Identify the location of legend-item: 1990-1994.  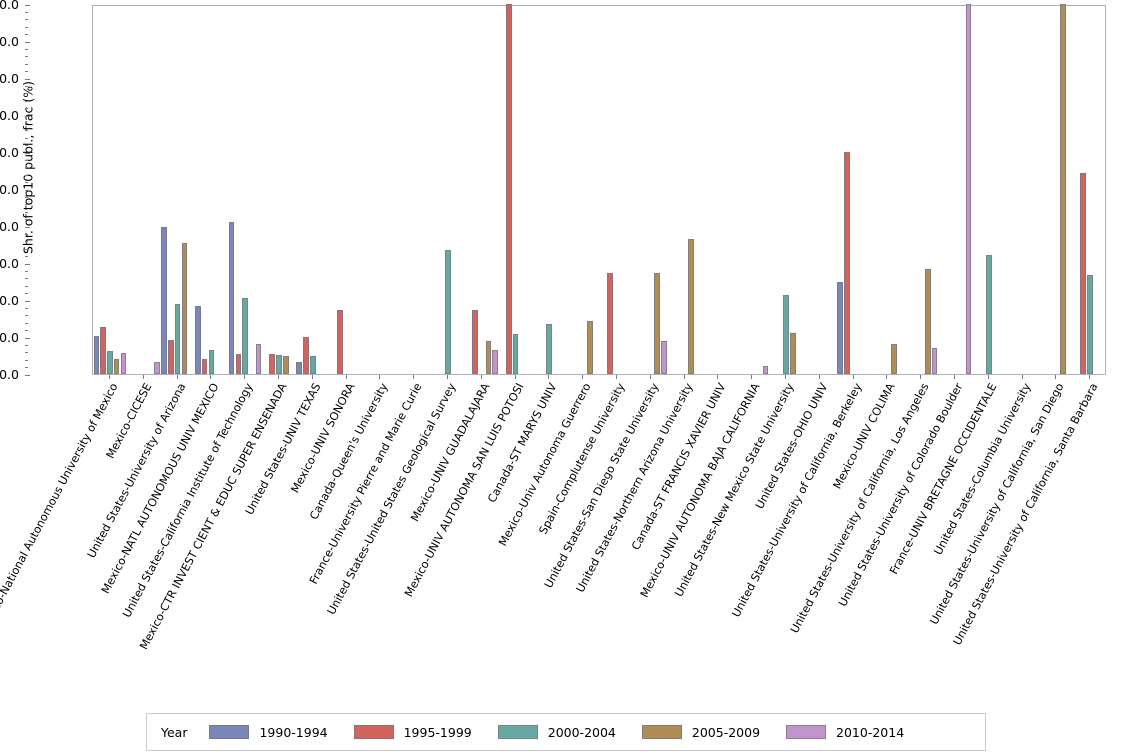
(268, 732).